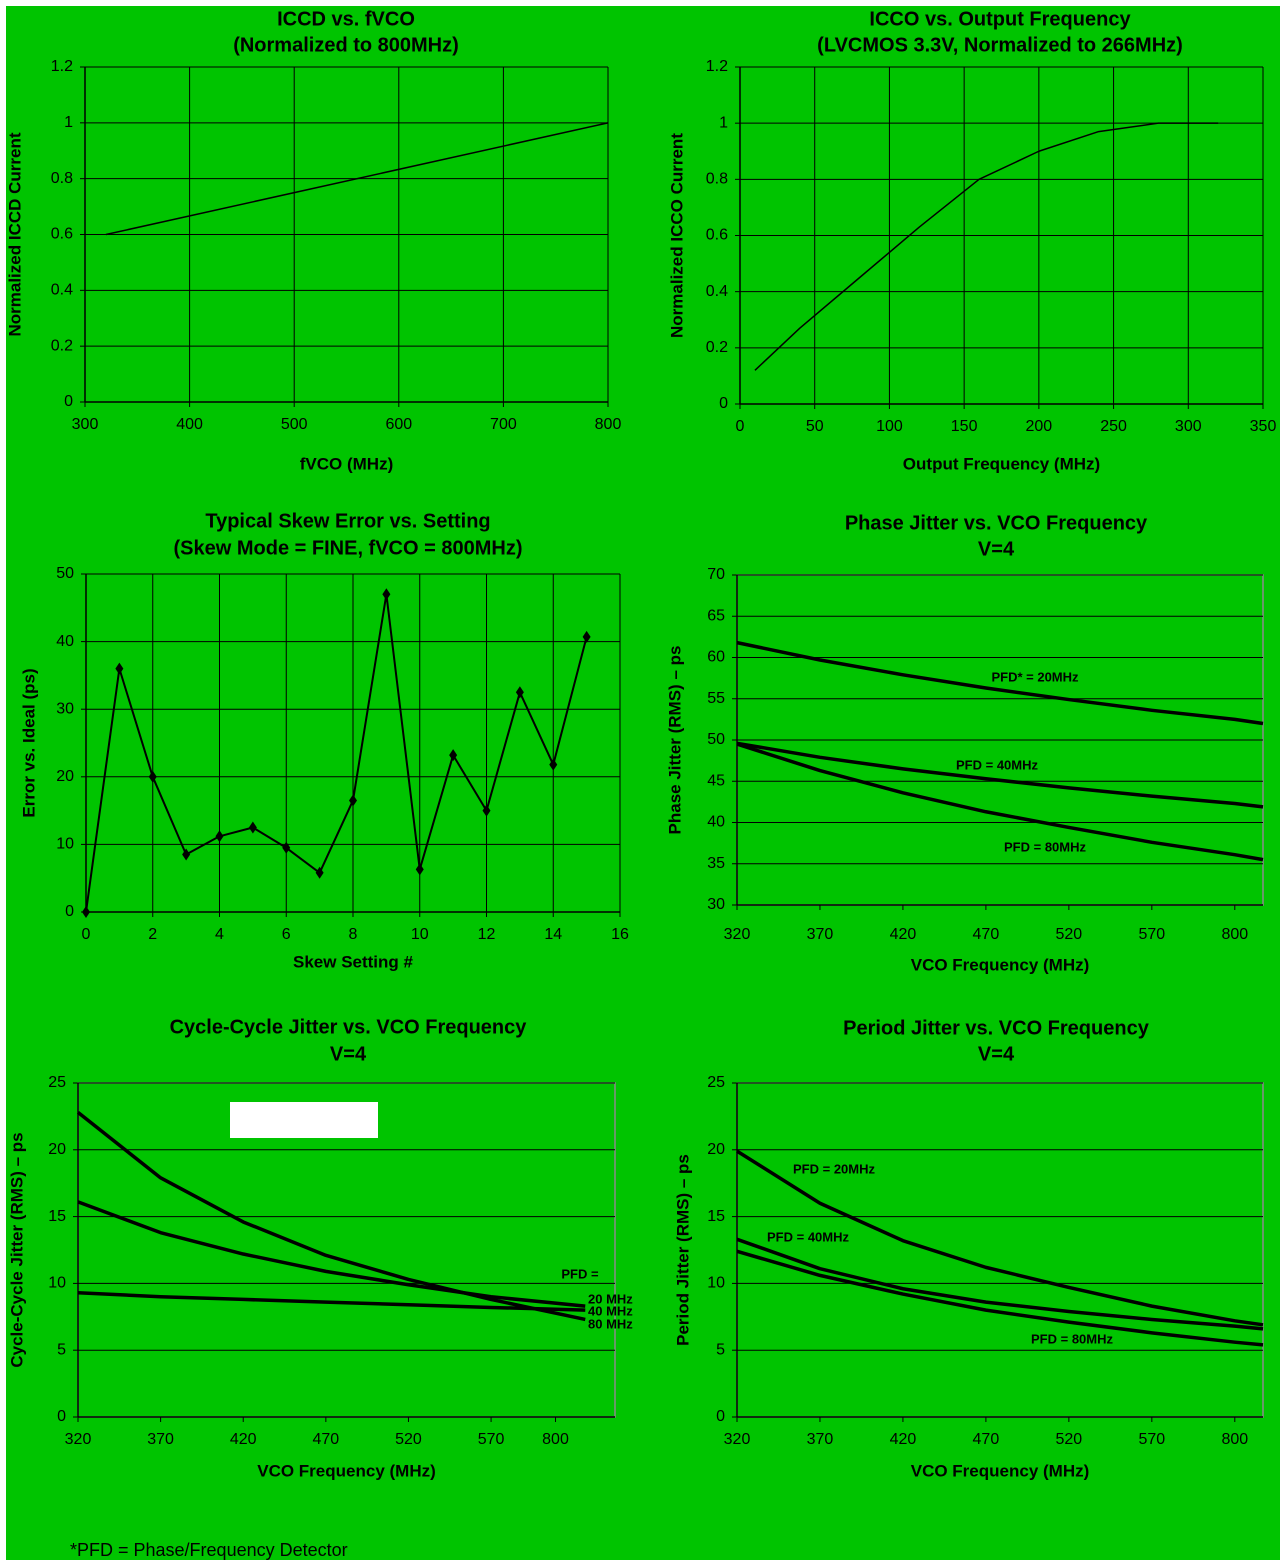 This screenshot has height=1565, width=1280. Describe the element at coordinates (716, 1216) in the screenshot. I see `y-tick-label: 15` at that location.